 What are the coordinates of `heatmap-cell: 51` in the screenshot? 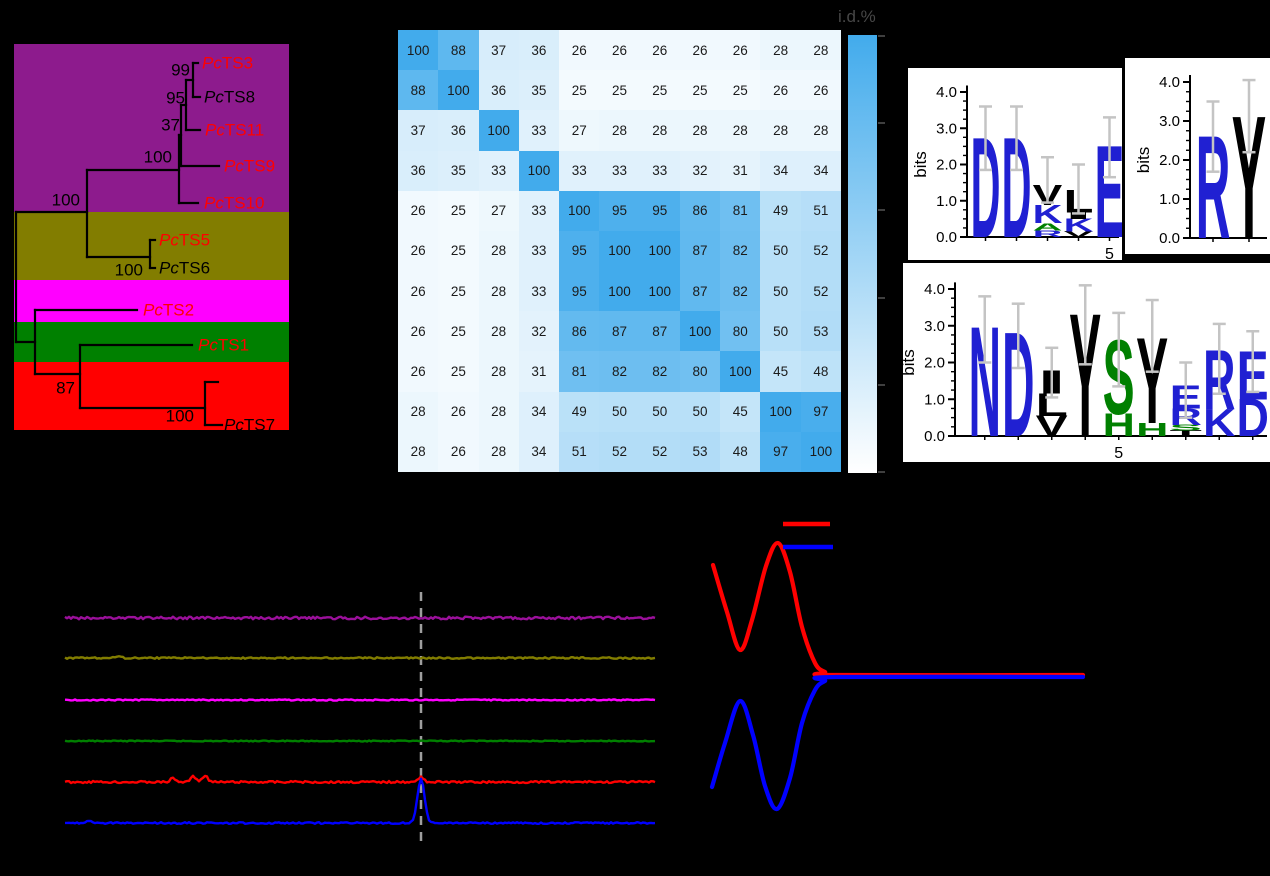 It's located at (820, 210).